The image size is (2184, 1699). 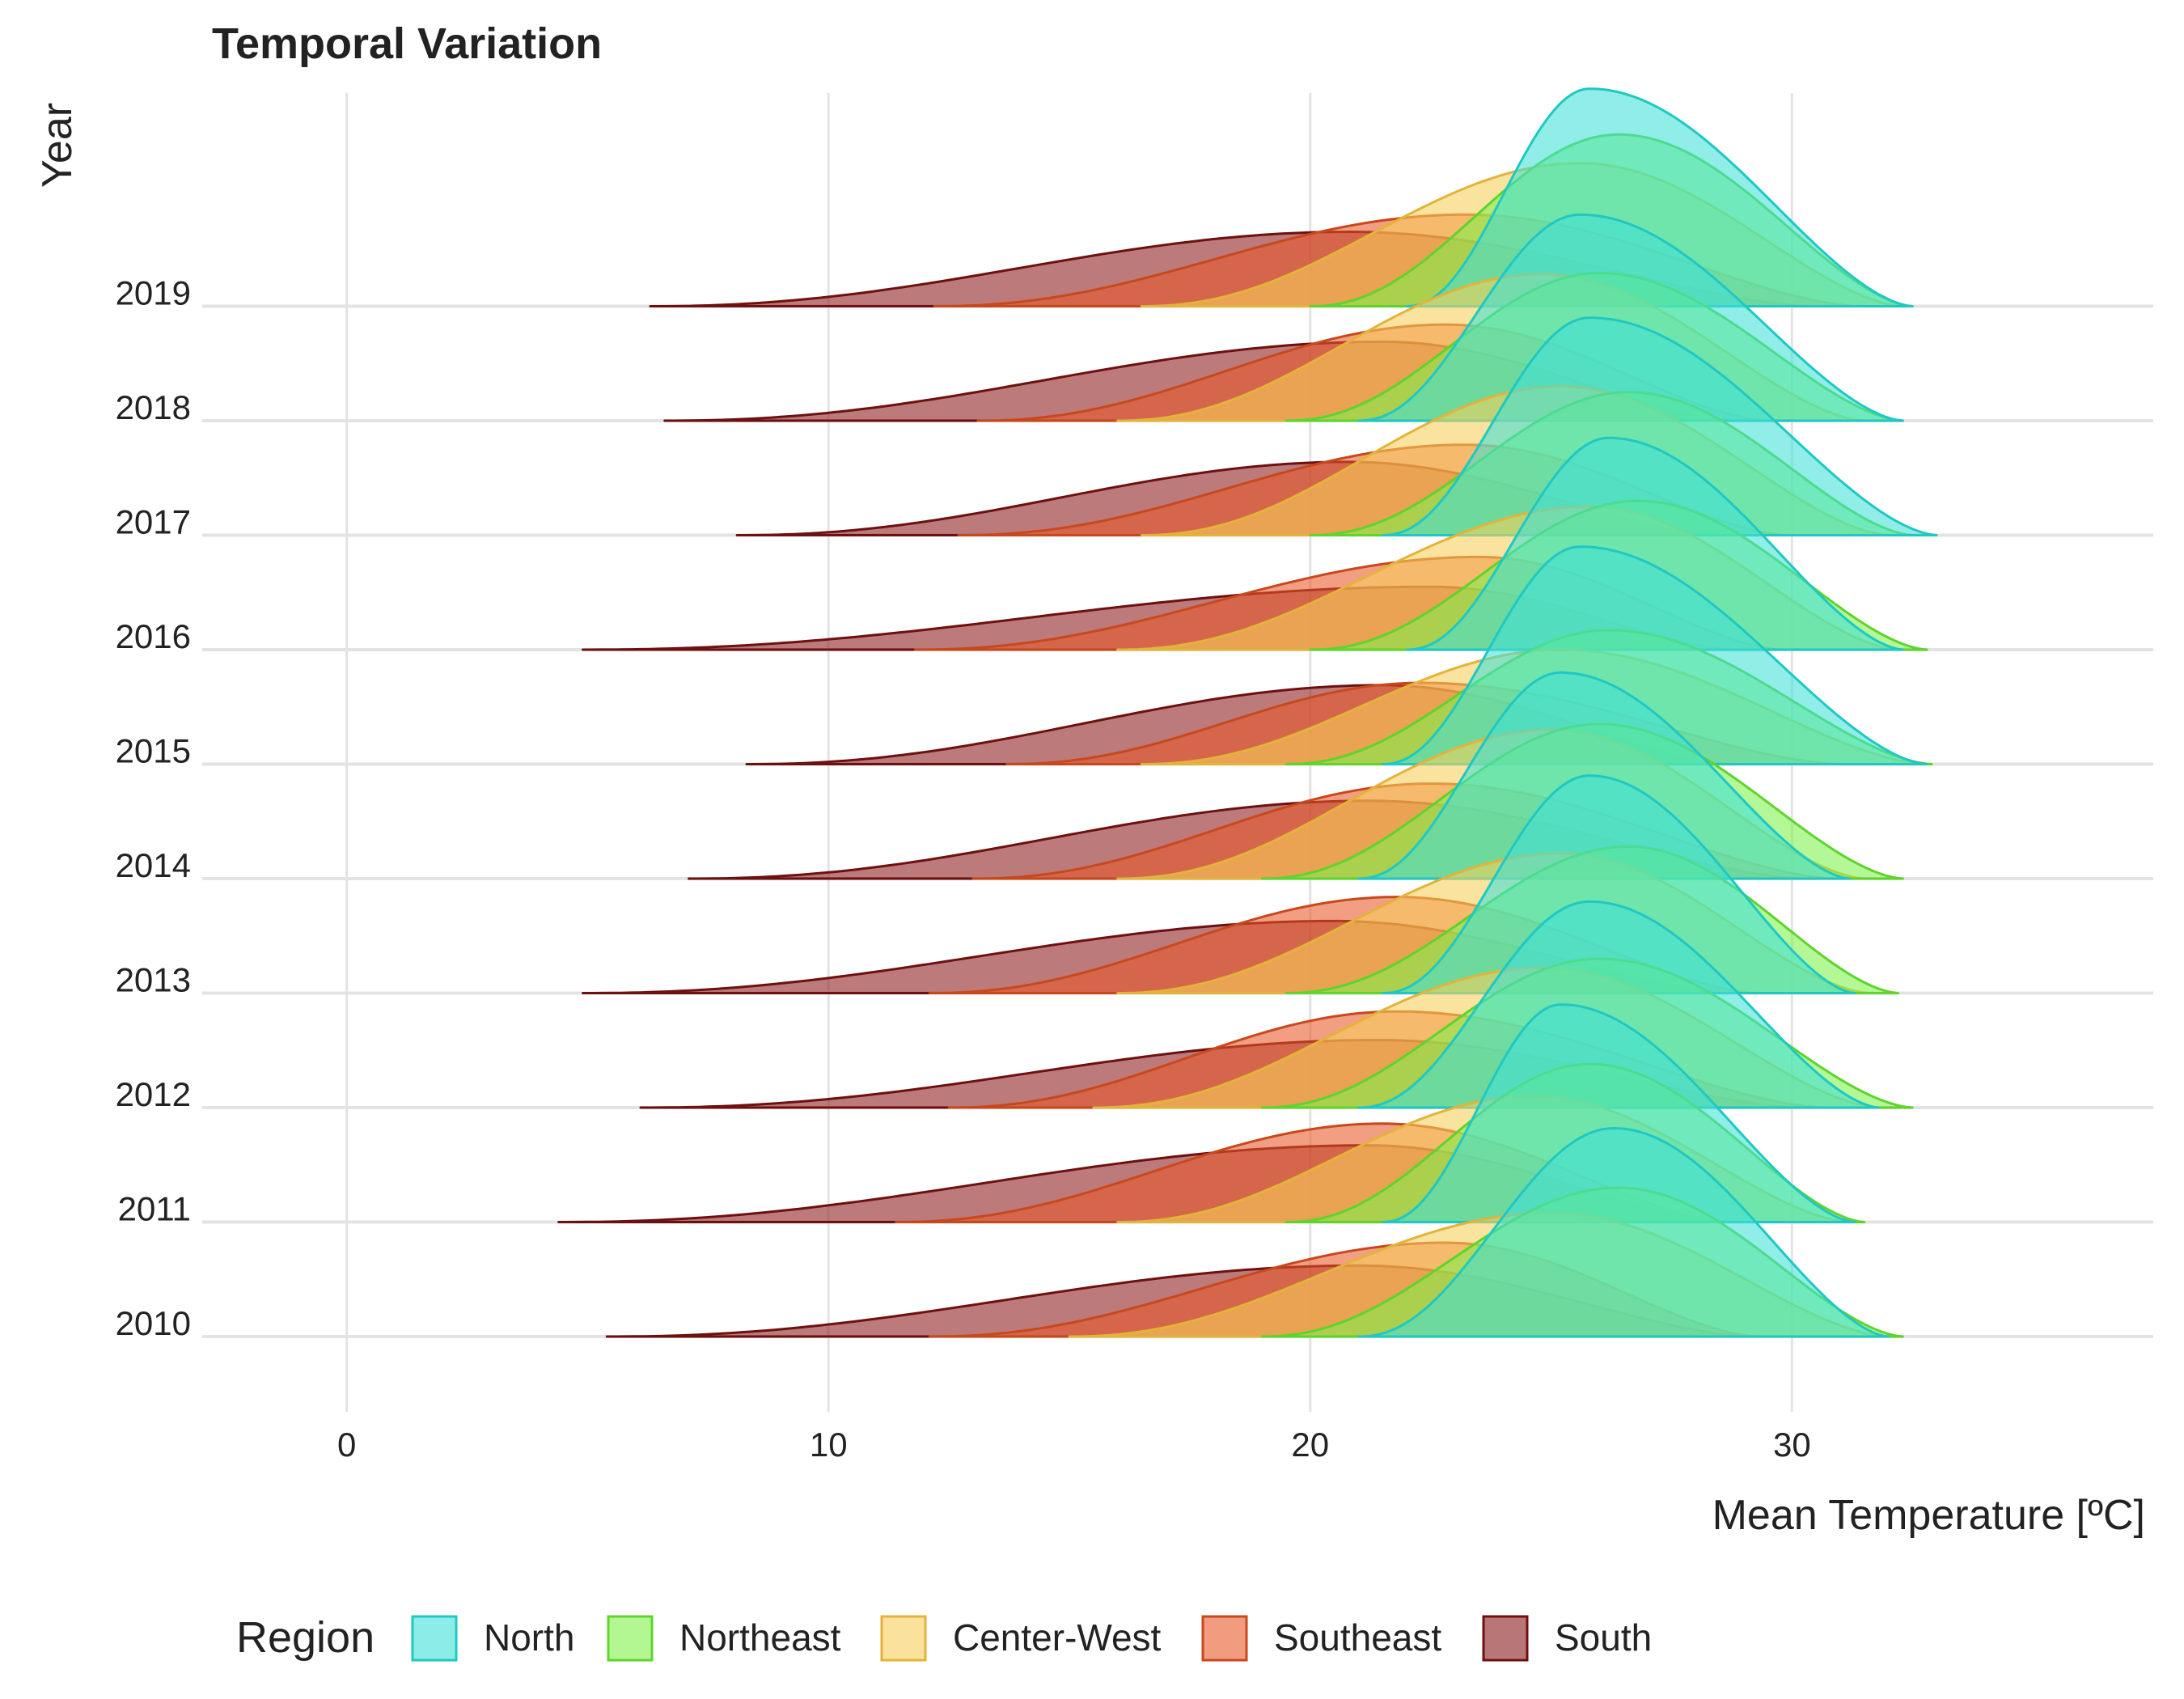 I want to click on x-tick-label: 0, so click(x=346, y=1445).